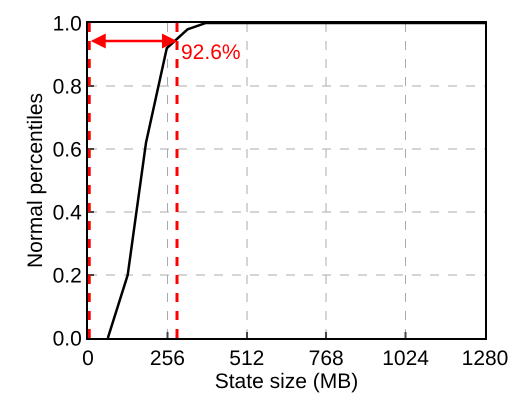 Image resolution: width=520 pixels, height=408 pixels. What do you see at coordinates (286, 382) in the screenshot?
I see `x-axis-title: State size (MB)` at bounding box center [286, 382].